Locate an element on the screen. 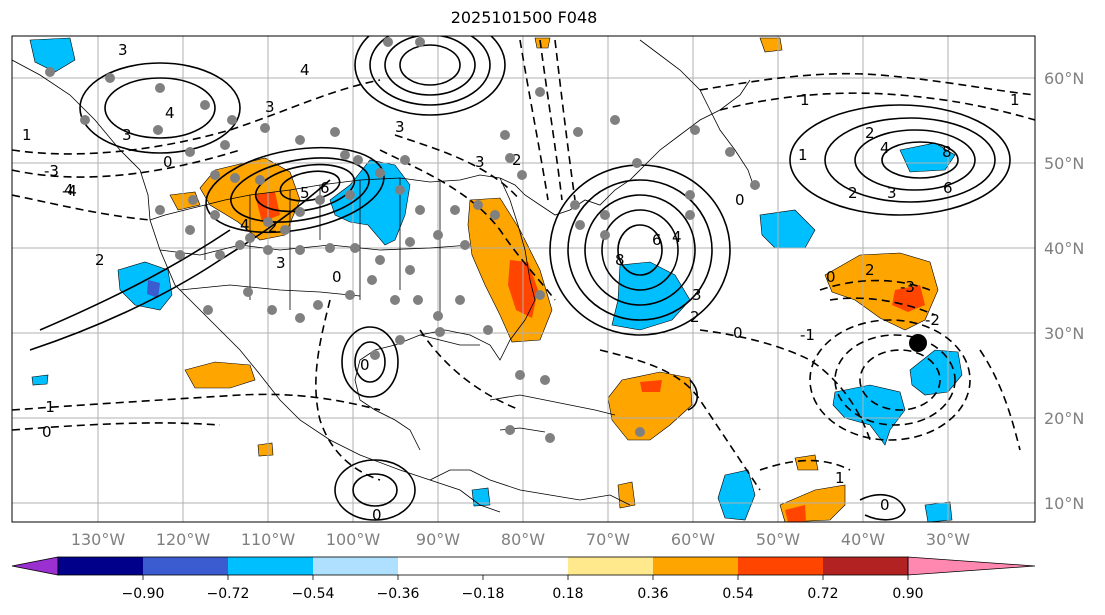 The width and height of the screenshot is (1105, 615). lon-label: 70°W is located at coordinates (608, 539).